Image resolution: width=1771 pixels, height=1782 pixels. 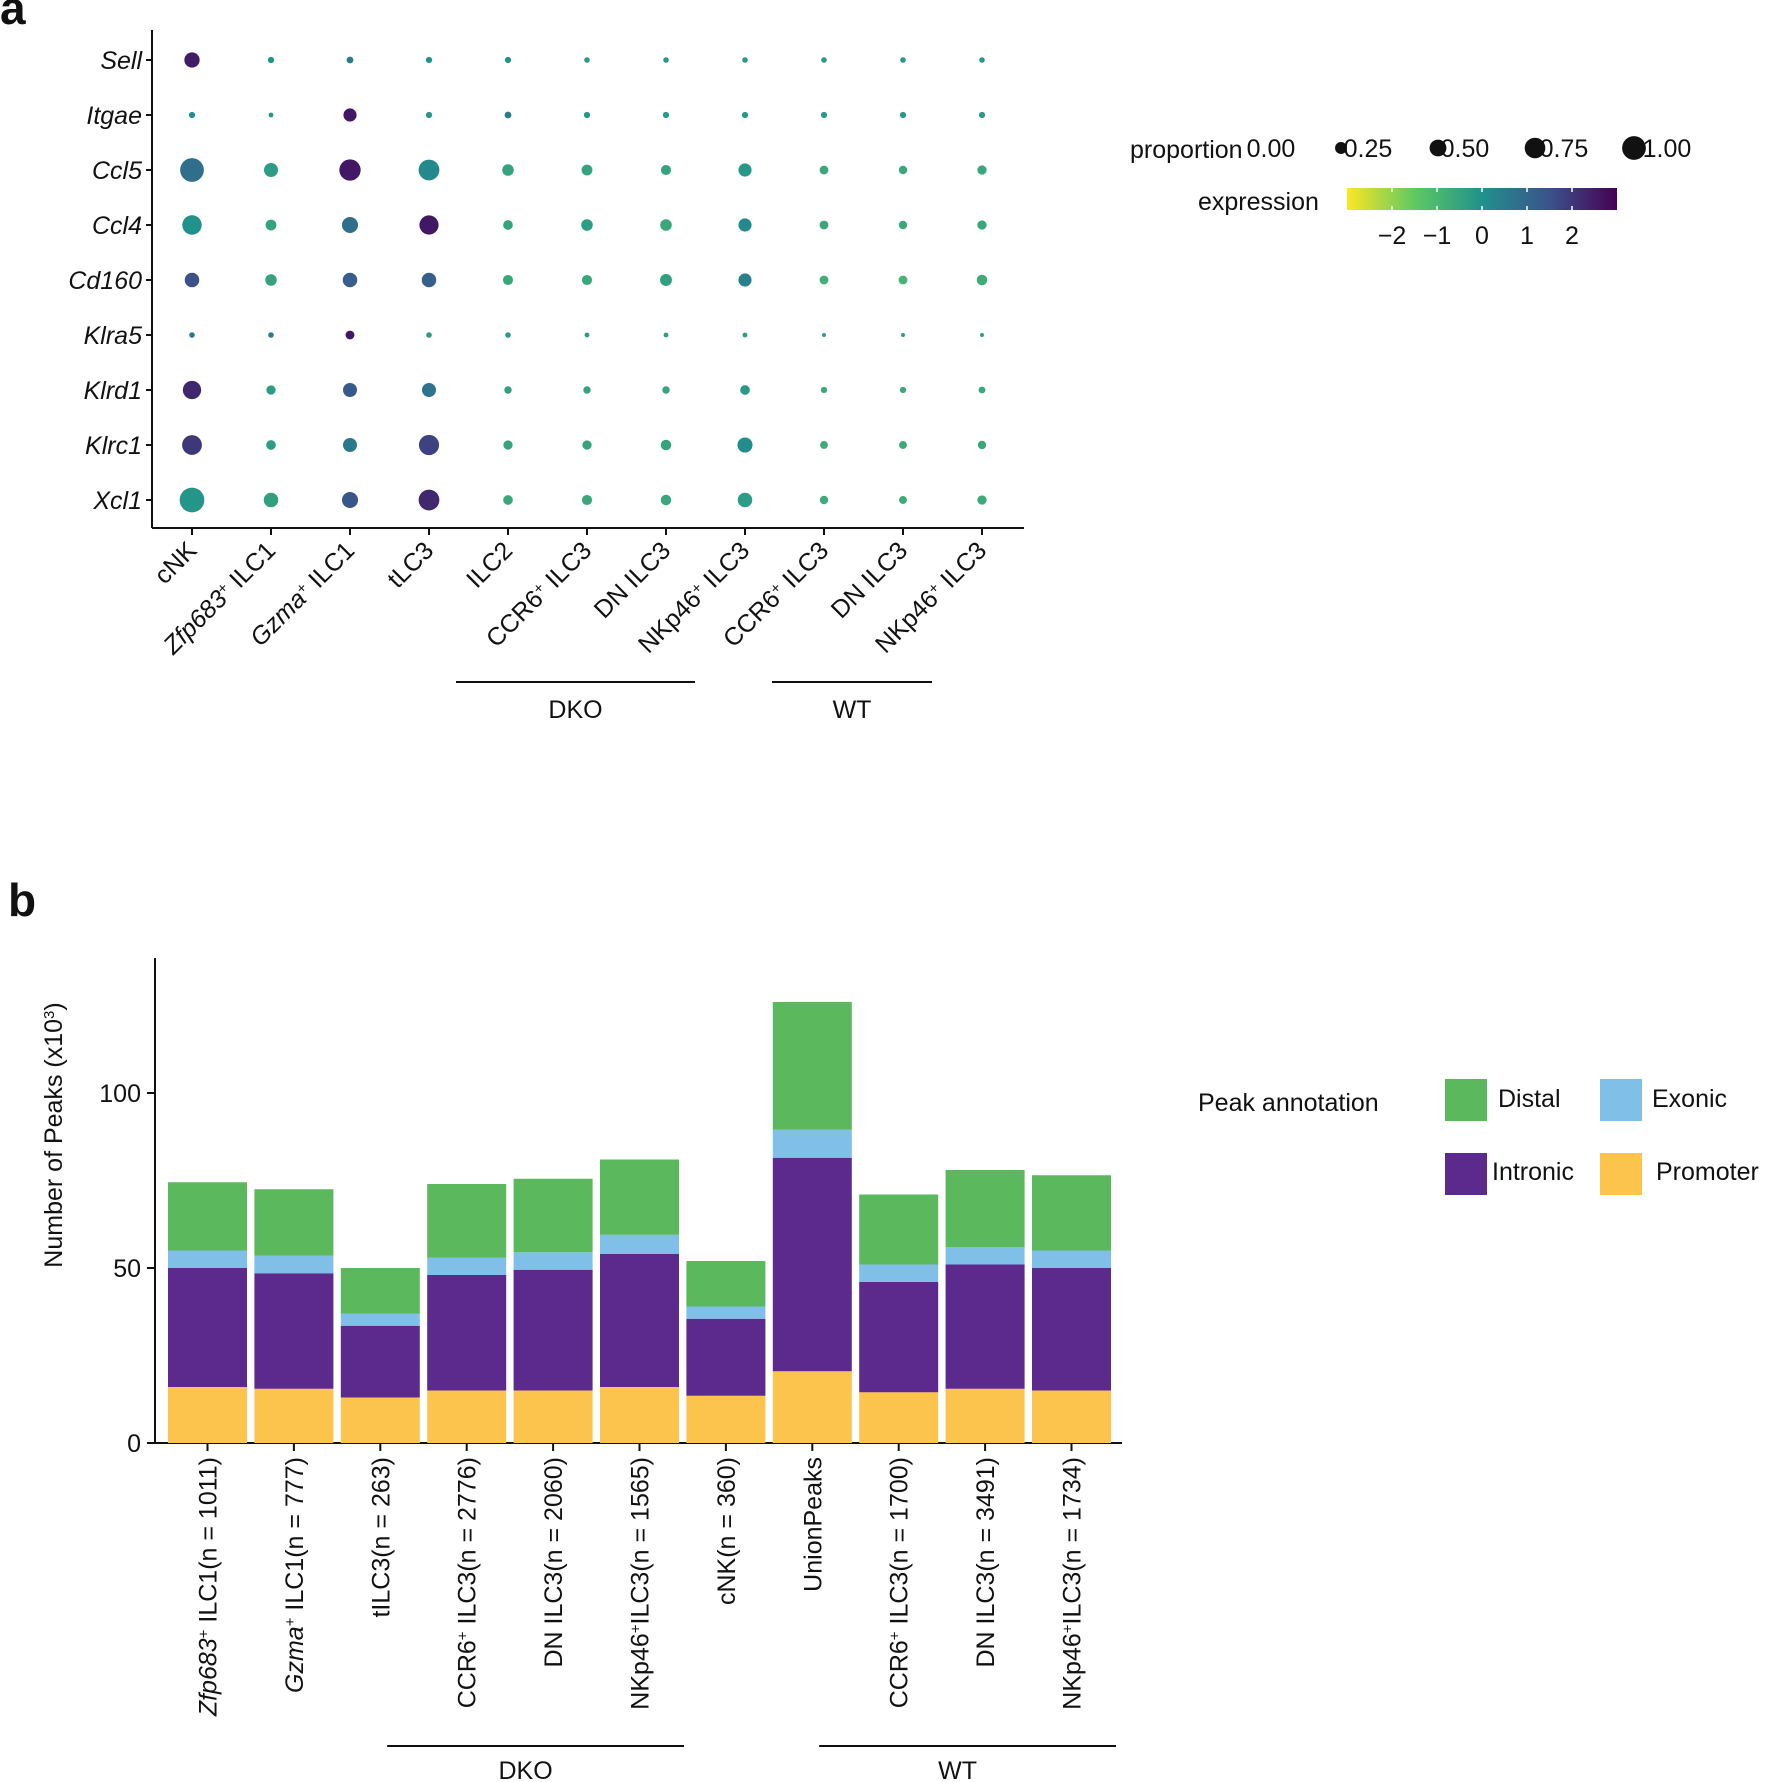 I want to click on category-label: Zfp683+ ILC1(n = 1011), so click(x=209, y=1587).